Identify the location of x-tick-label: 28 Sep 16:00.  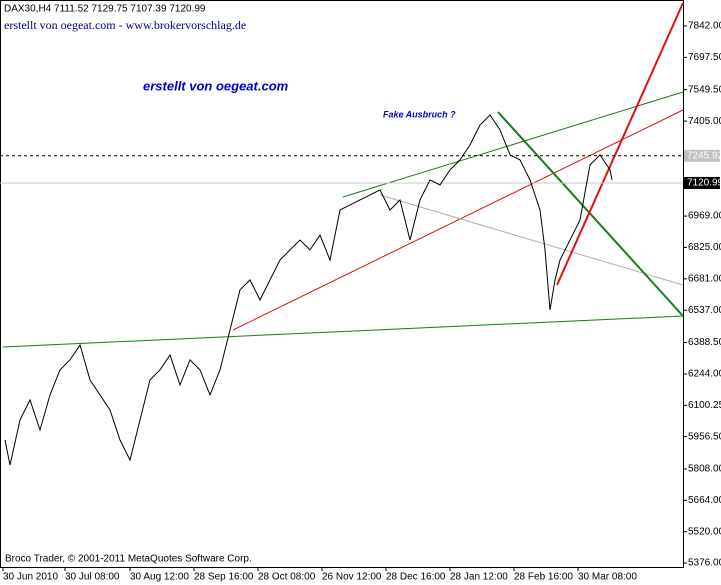
(224, 577).